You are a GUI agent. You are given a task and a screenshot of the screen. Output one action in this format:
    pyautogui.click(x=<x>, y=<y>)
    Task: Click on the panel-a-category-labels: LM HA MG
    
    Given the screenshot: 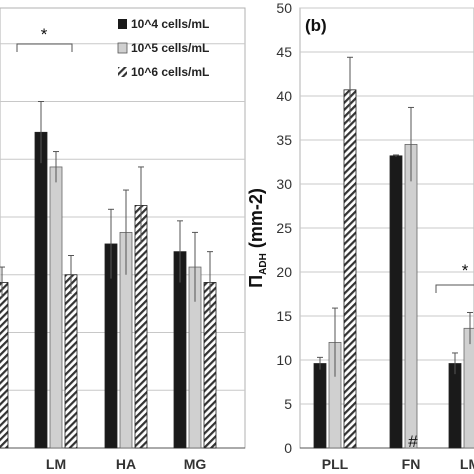 What is the action you would take?
    pyautogui.click(x=126, y=464)
    